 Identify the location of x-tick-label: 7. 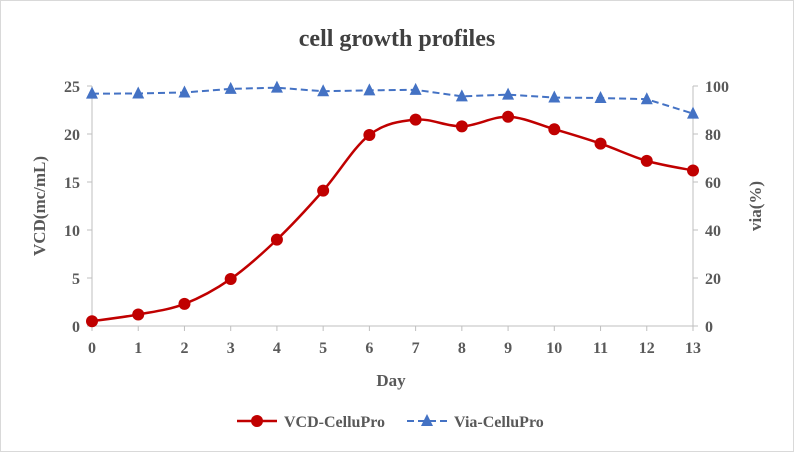
(416, 348).